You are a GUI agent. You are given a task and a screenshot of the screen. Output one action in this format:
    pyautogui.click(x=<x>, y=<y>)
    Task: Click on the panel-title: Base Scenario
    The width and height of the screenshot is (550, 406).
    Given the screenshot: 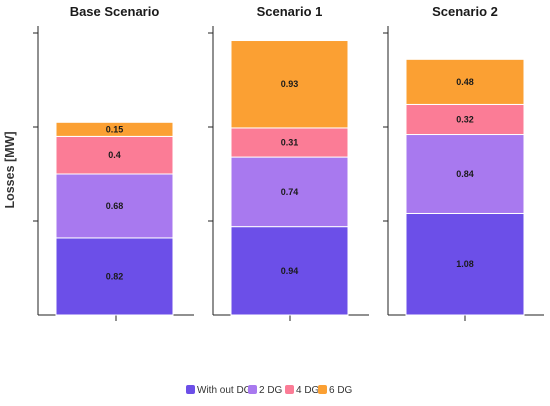 What is the action you would take?
    pyautogui.click(x=115, y=11)
    